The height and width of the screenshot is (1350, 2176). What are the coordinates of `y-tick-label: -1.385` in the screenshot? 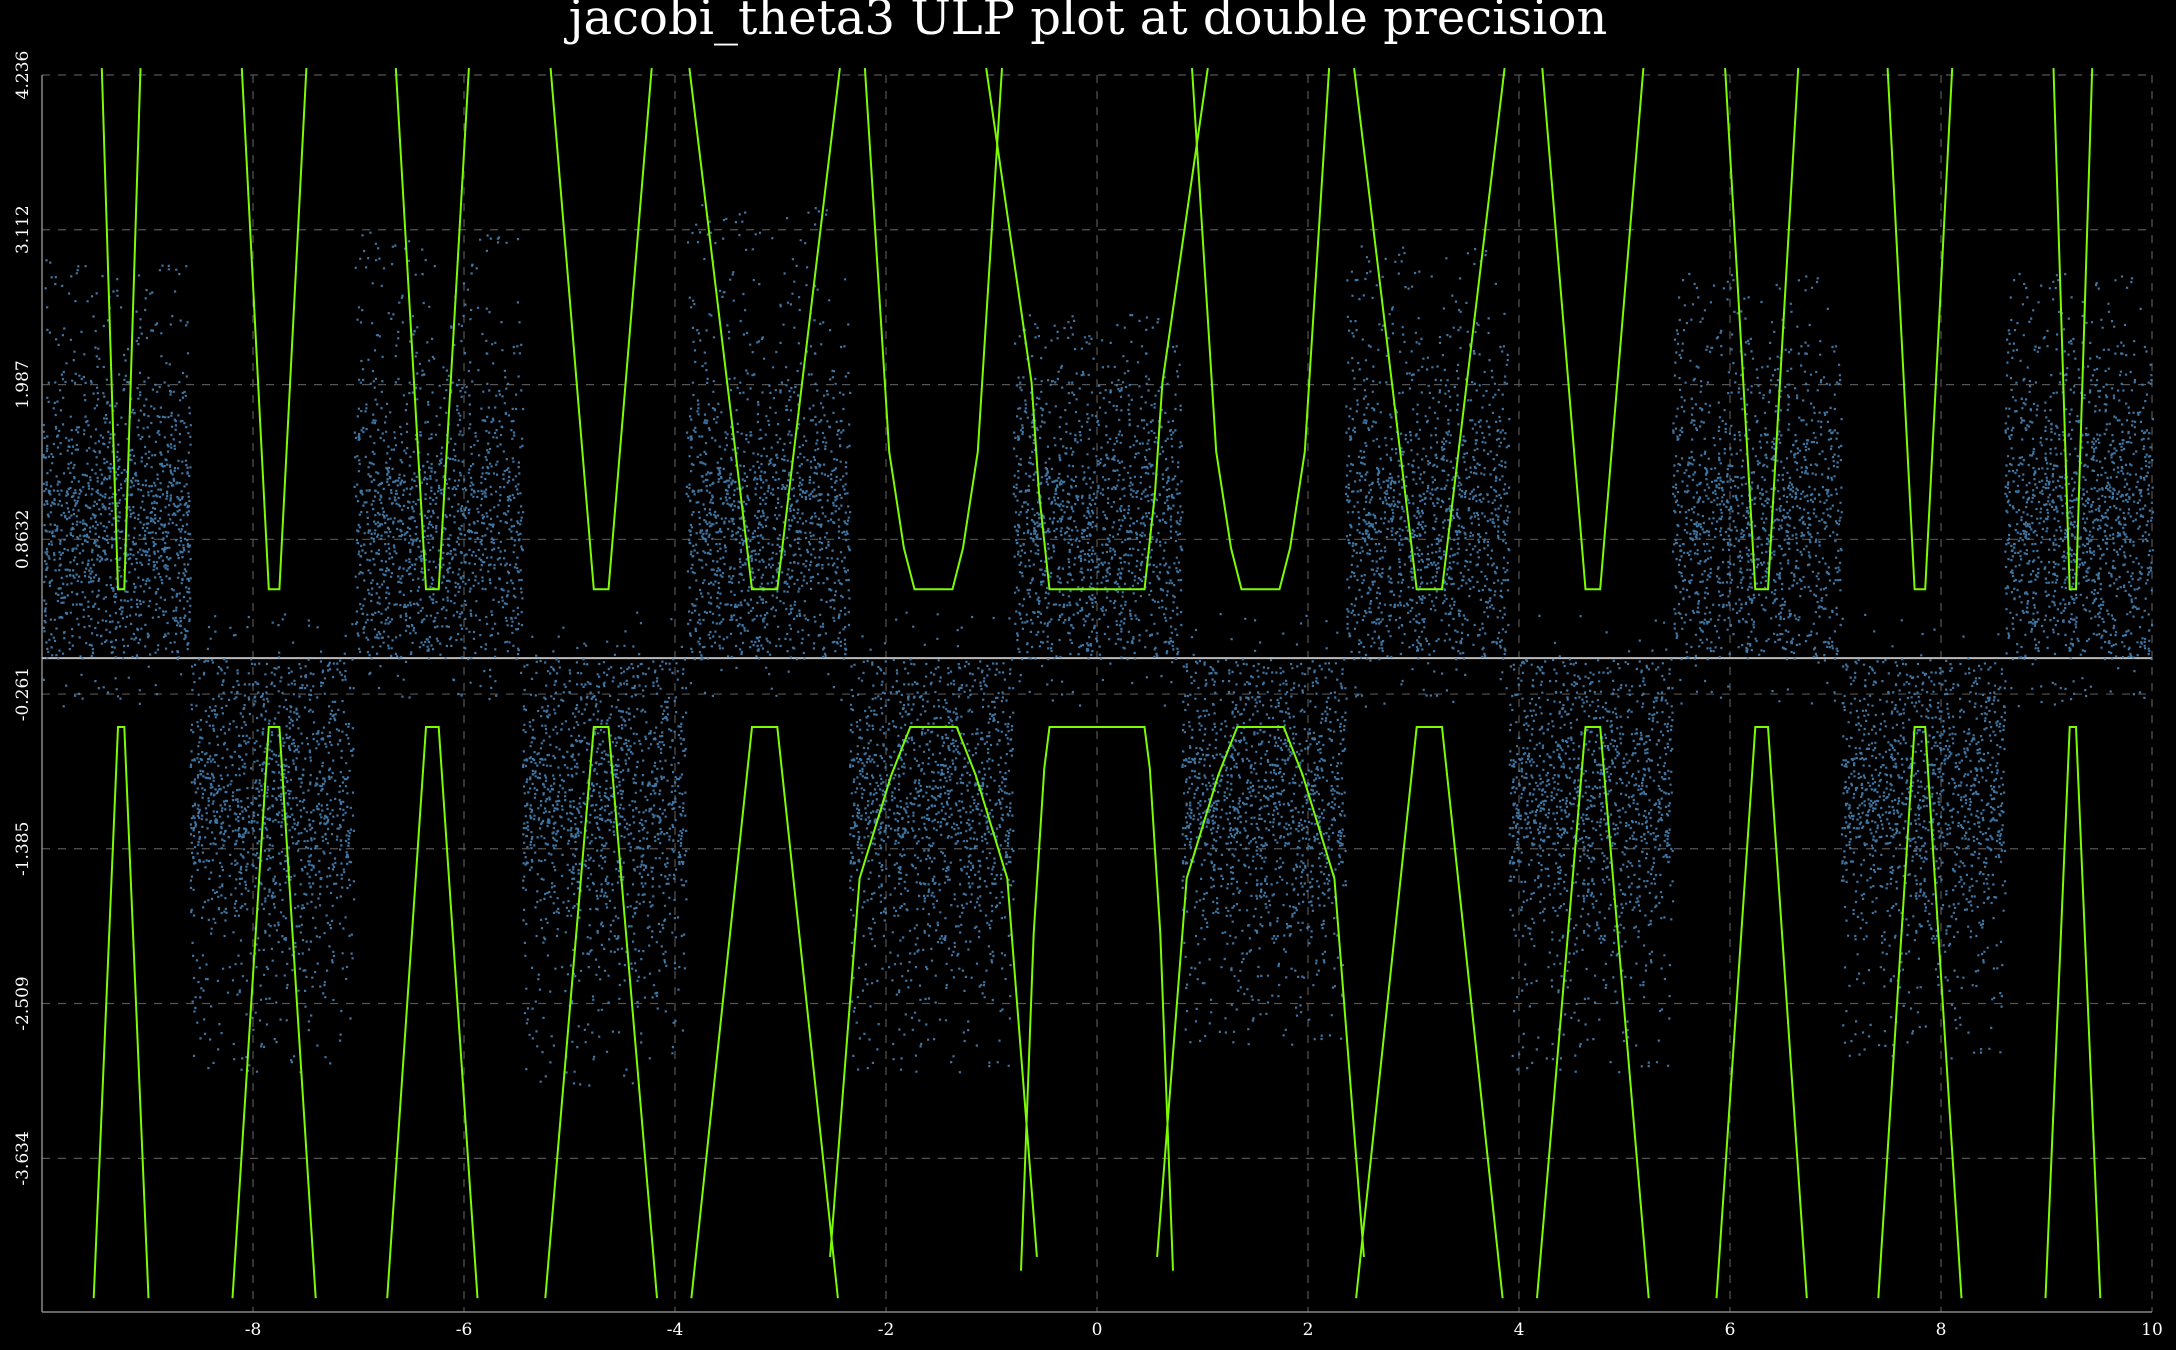 It's located at (23, 849).